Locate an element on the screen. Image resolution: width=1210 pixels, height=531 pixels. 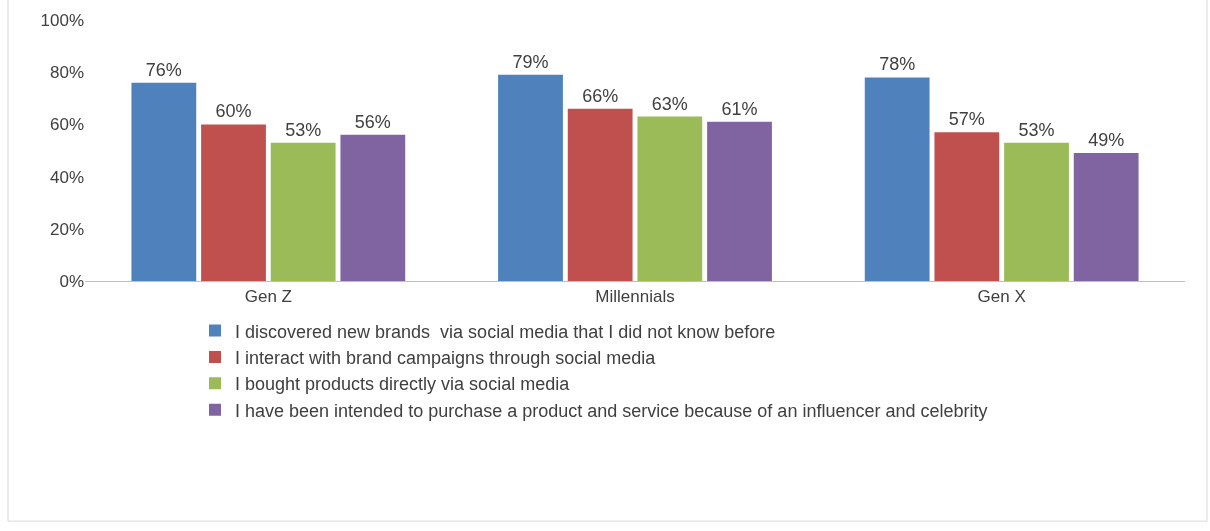
legend-label: I bought products directly via social media is located at coordinates (403, 384).